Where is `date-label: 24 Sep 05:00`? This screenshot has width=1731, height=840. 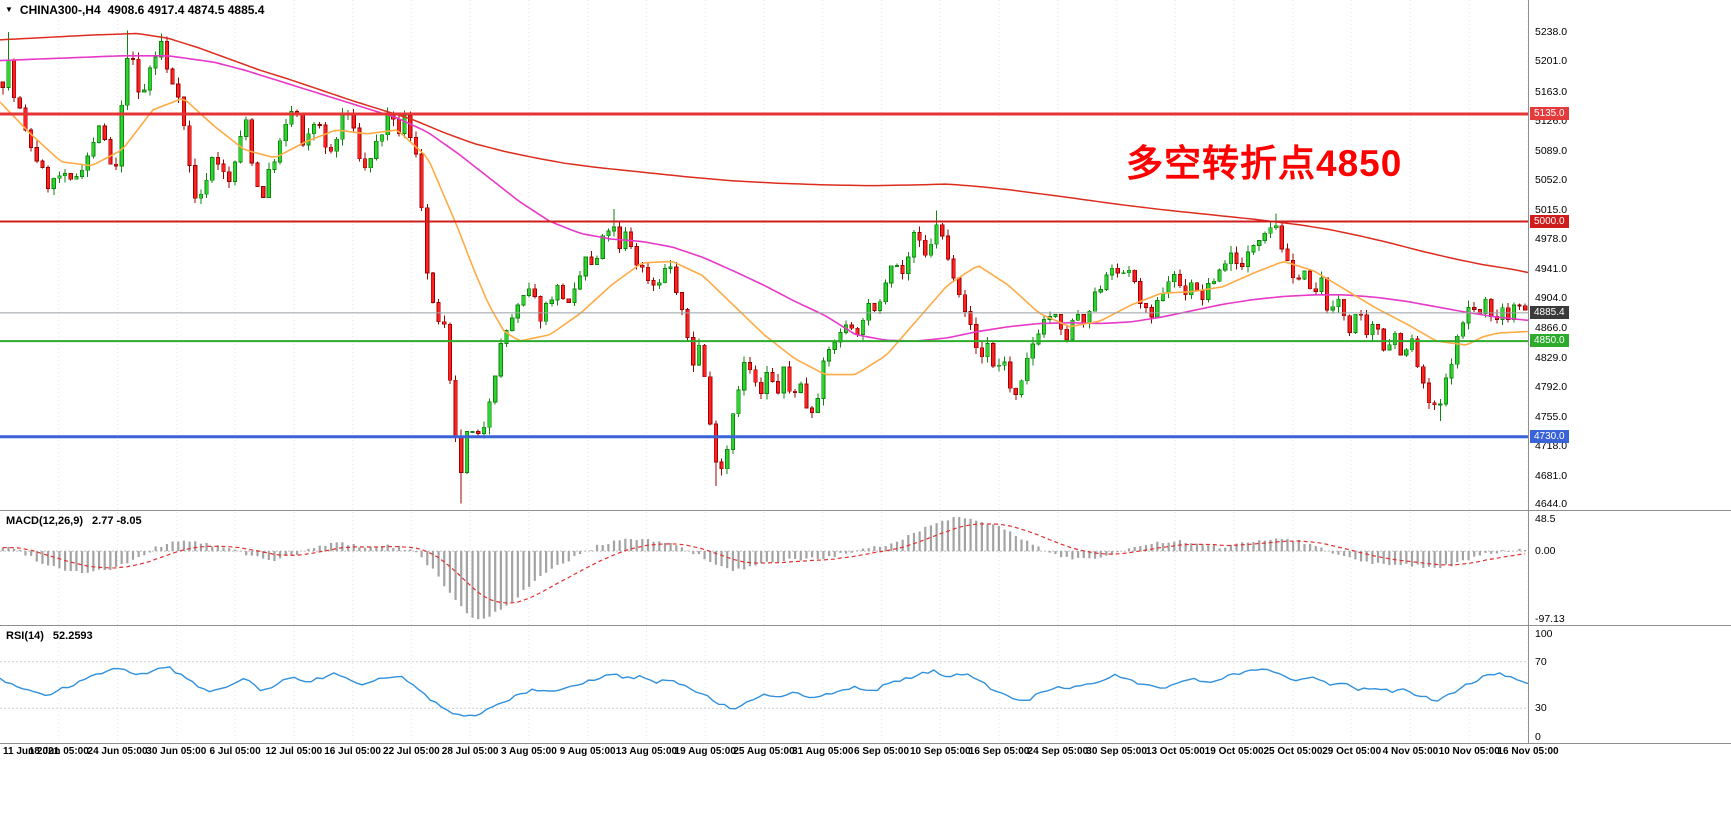
date-label: 24 Sep 05:00 is located at coordinates (1058, 751).